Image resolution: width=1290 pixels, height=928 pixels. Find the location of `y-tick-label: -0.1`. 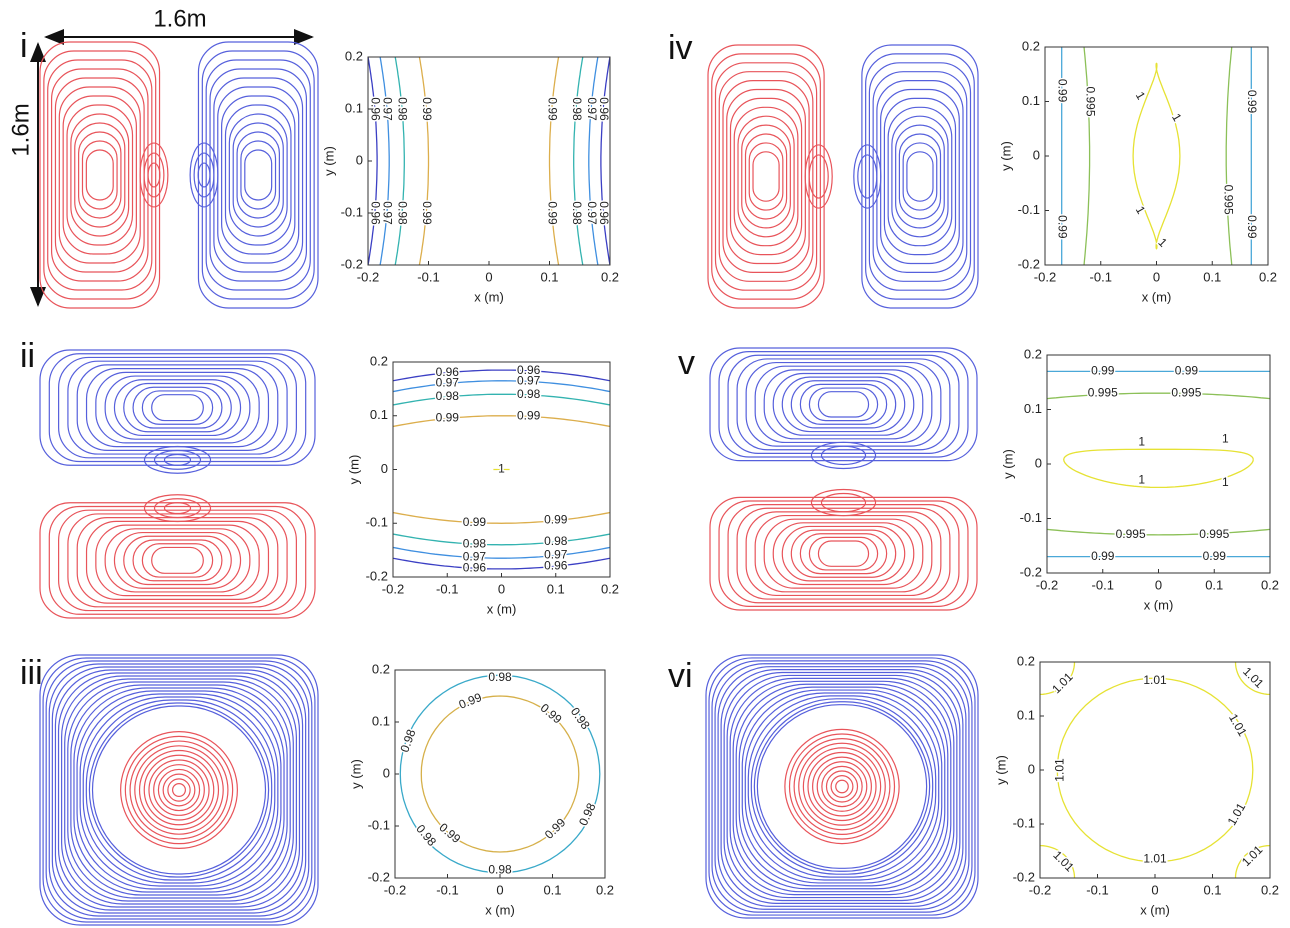

y-tick-label: -0.1 is located at coordinates (1029, 209).